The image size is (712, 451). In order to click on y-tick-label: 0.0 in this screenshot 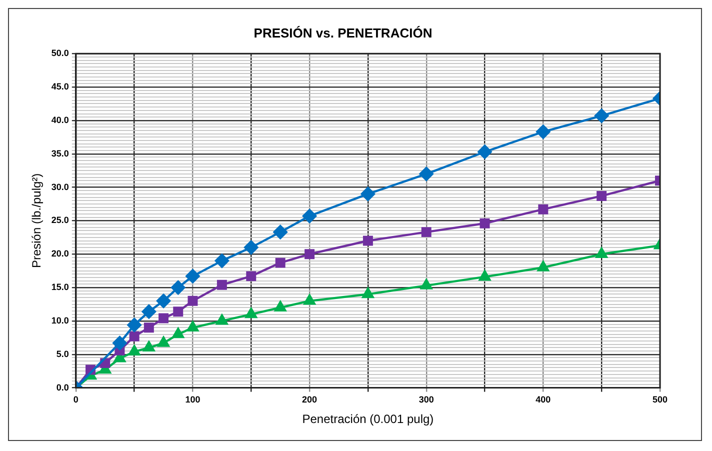, I will do `click(62, 387)`.